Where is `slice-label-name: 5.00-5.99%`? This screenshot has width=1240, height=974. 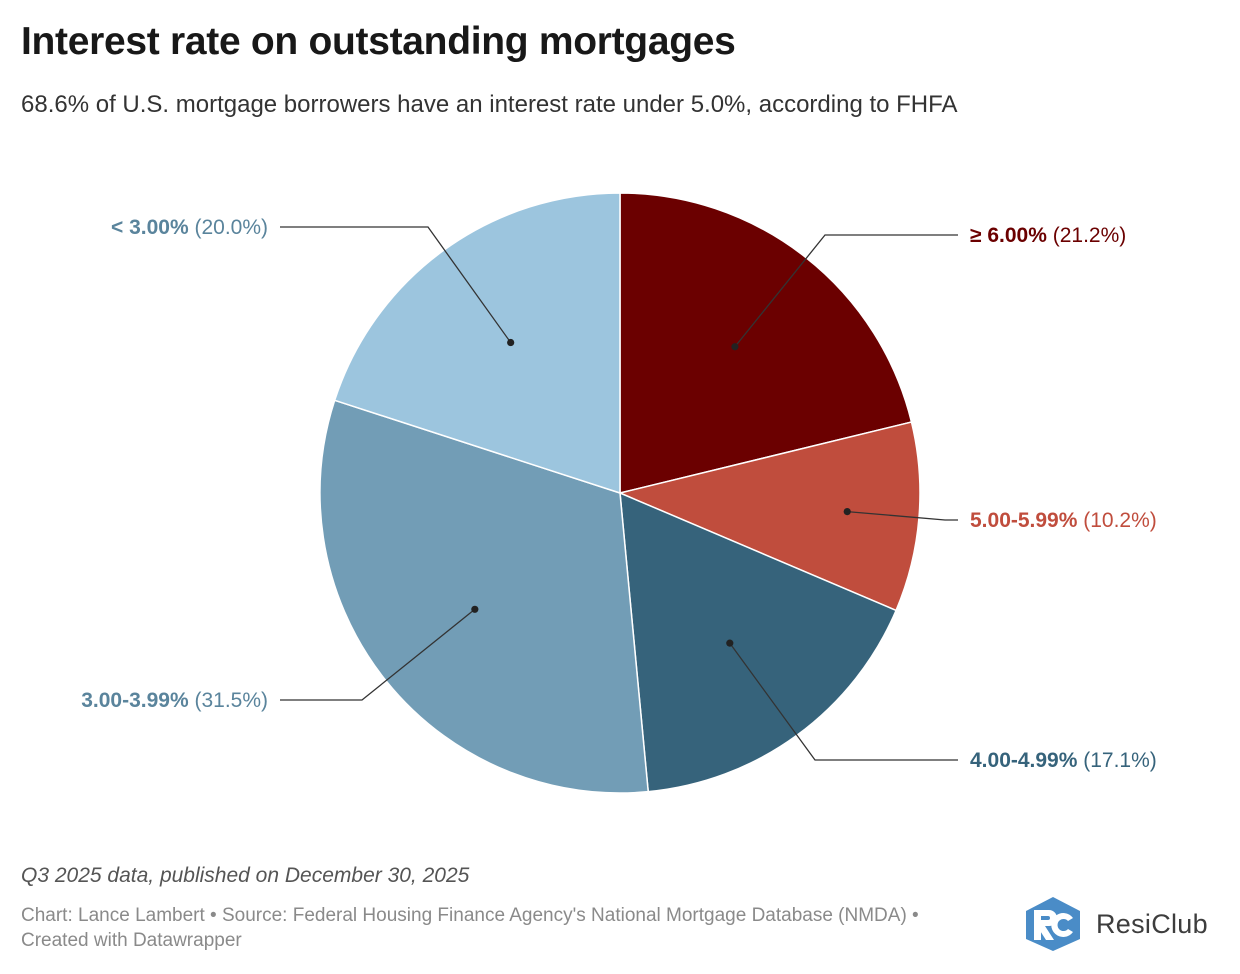
slice-label-name: 5.00-5.99% is located at coordinates (1026, 520).